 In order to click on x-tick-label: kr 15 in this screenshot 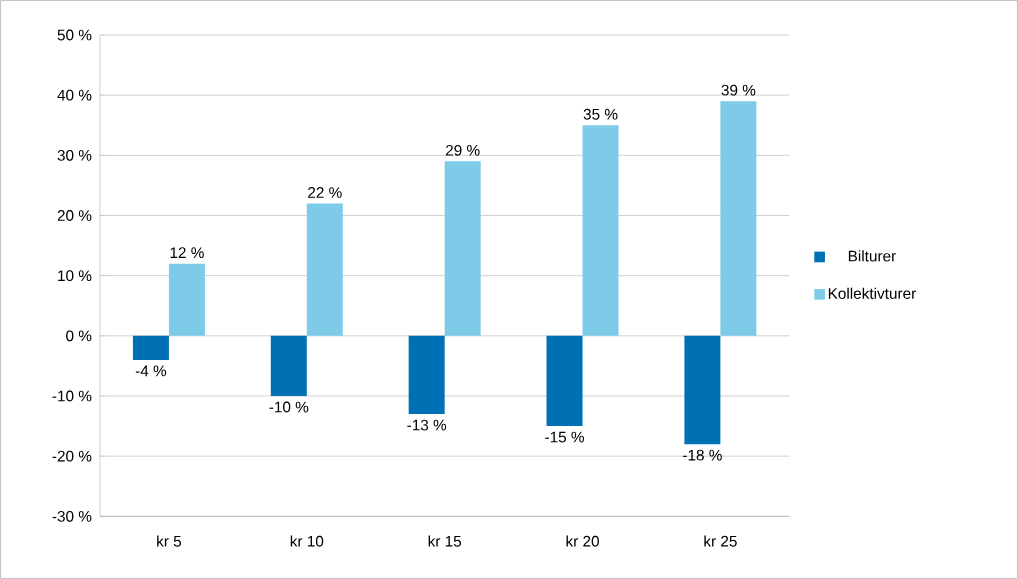, I will do `click(445, 541)`.